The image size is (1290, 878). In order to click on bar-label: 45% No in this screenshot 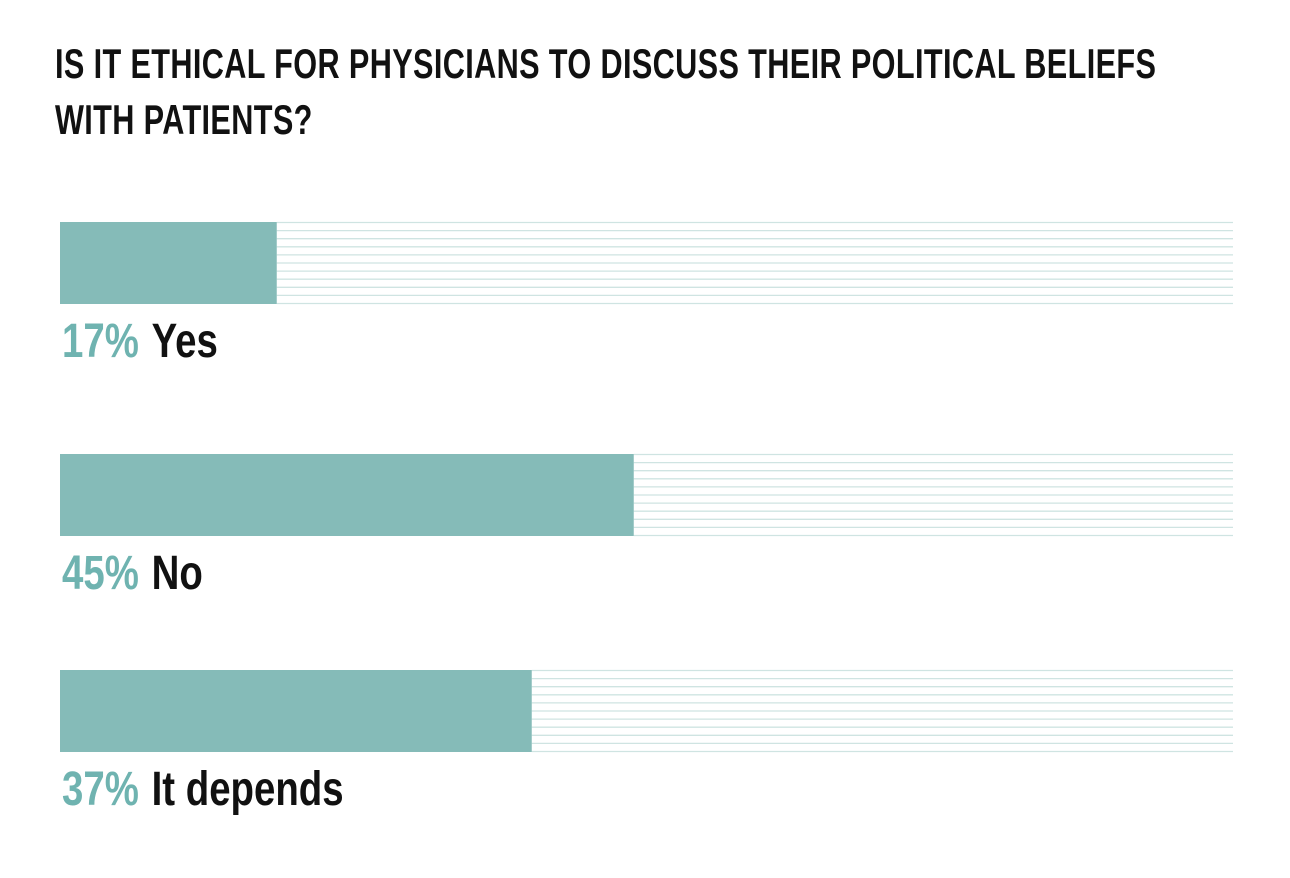, I will do `click(132, 573)`.